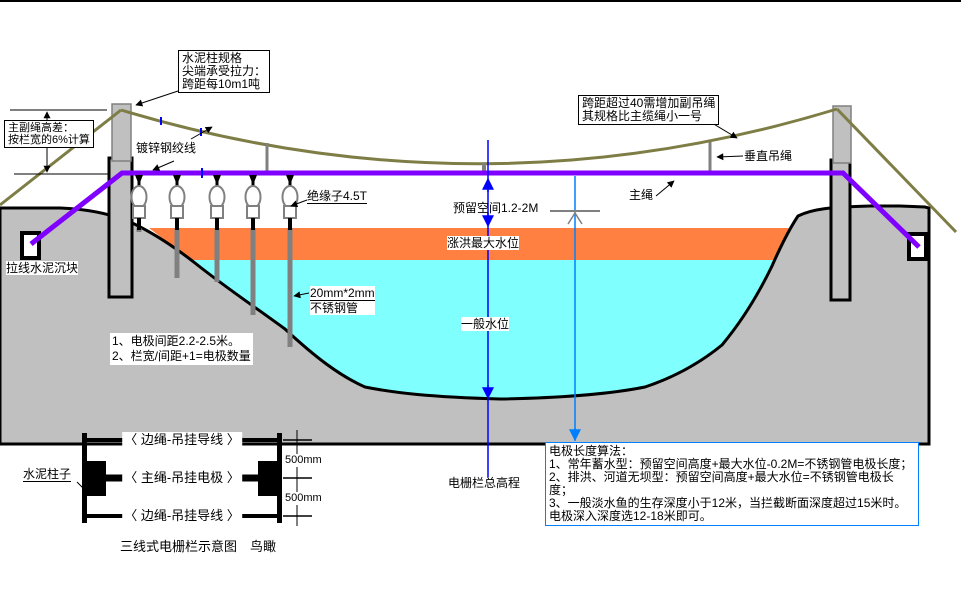  What do you see at coordinates (768, 156) in the screenshot?
I see `vertical-suspension-rope-label: 垂直吊绳` at bounding box center [768, 156].